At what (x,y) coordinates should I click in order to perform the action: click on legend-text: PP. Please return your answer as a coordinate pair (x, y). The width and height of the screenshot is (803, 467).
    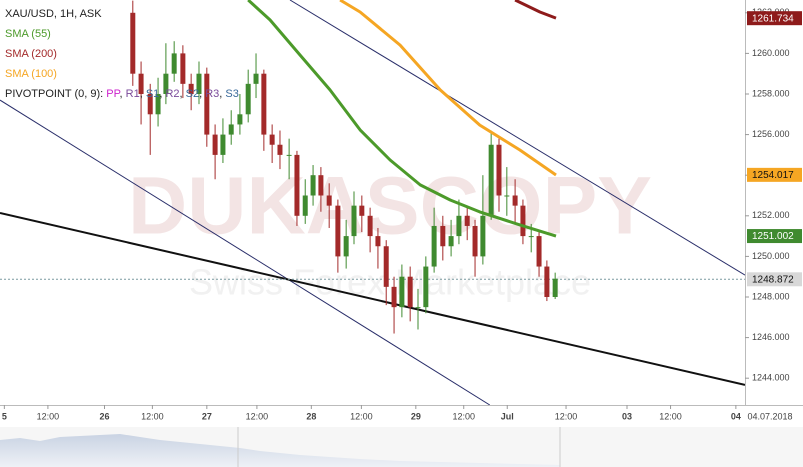
    Looking at the image, I should click on (113, 94).